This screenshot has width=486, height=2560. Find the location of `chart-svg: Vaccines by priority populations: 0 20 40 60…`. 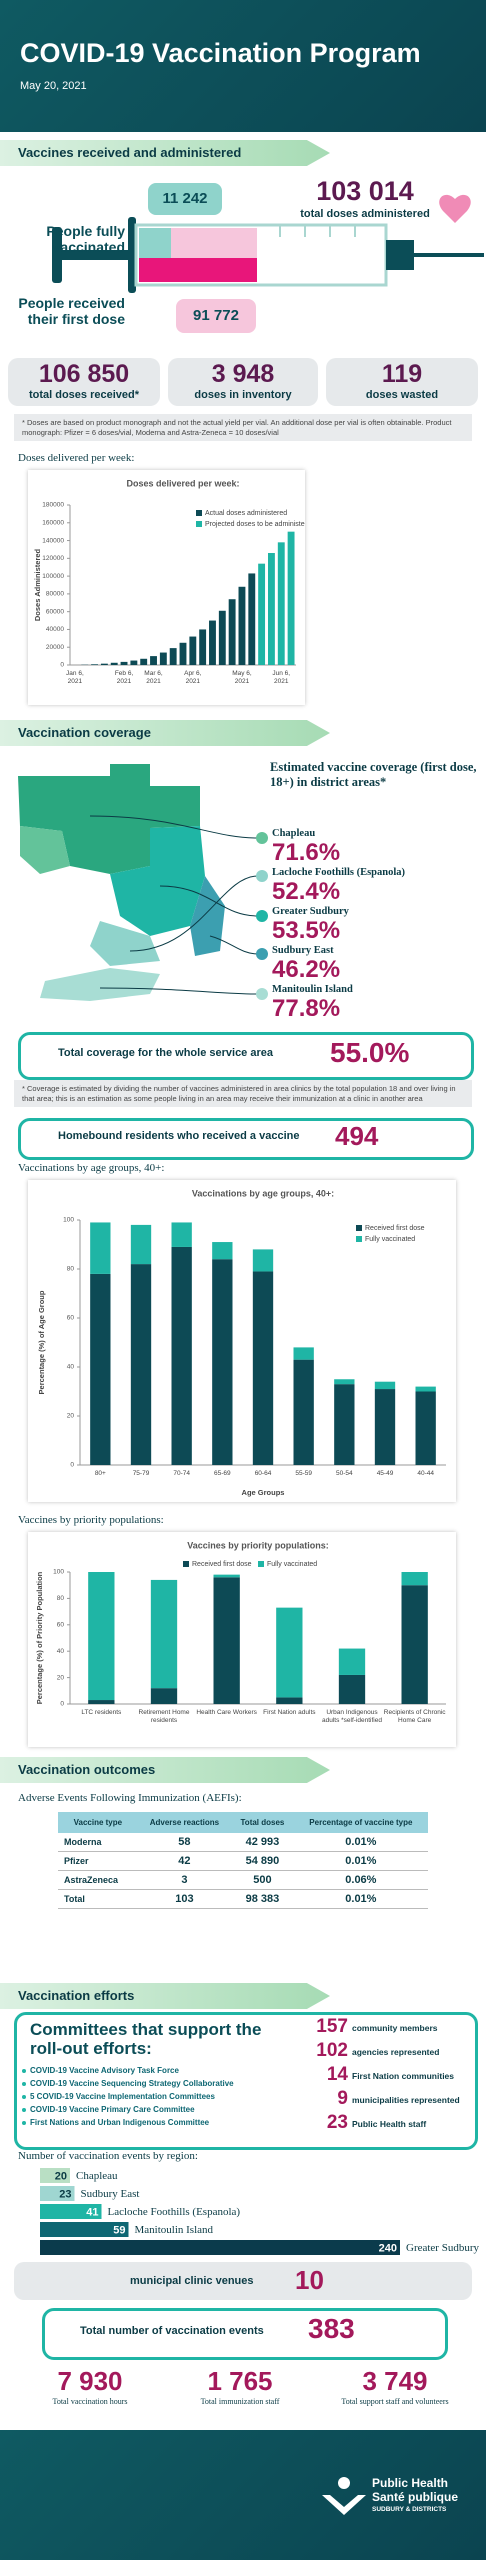

chart-svg: Vaccines by priority populations: 0 20 40 60… is located at coordinates (240, 1624).